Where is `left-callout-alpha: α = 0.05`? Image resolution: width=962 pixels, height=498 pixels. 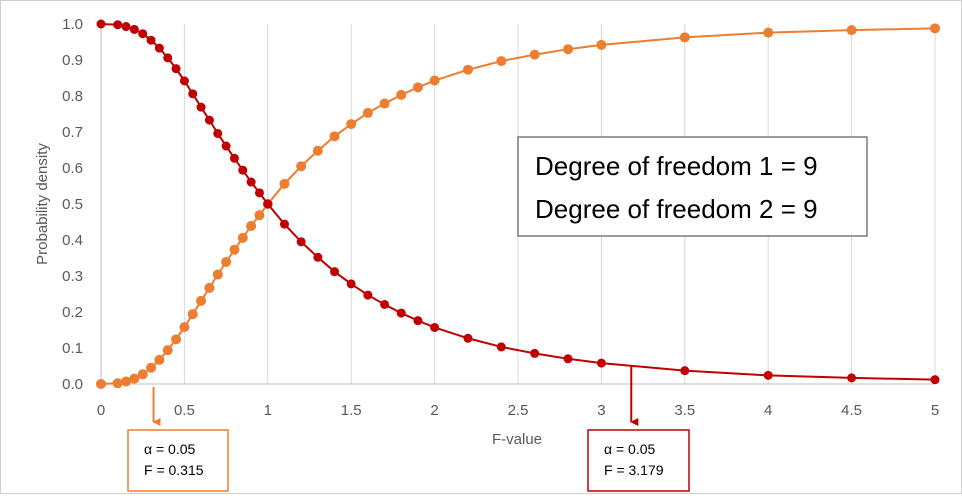 left-callout-alpha: α = 0.05 is located at coordinates (170, 449).